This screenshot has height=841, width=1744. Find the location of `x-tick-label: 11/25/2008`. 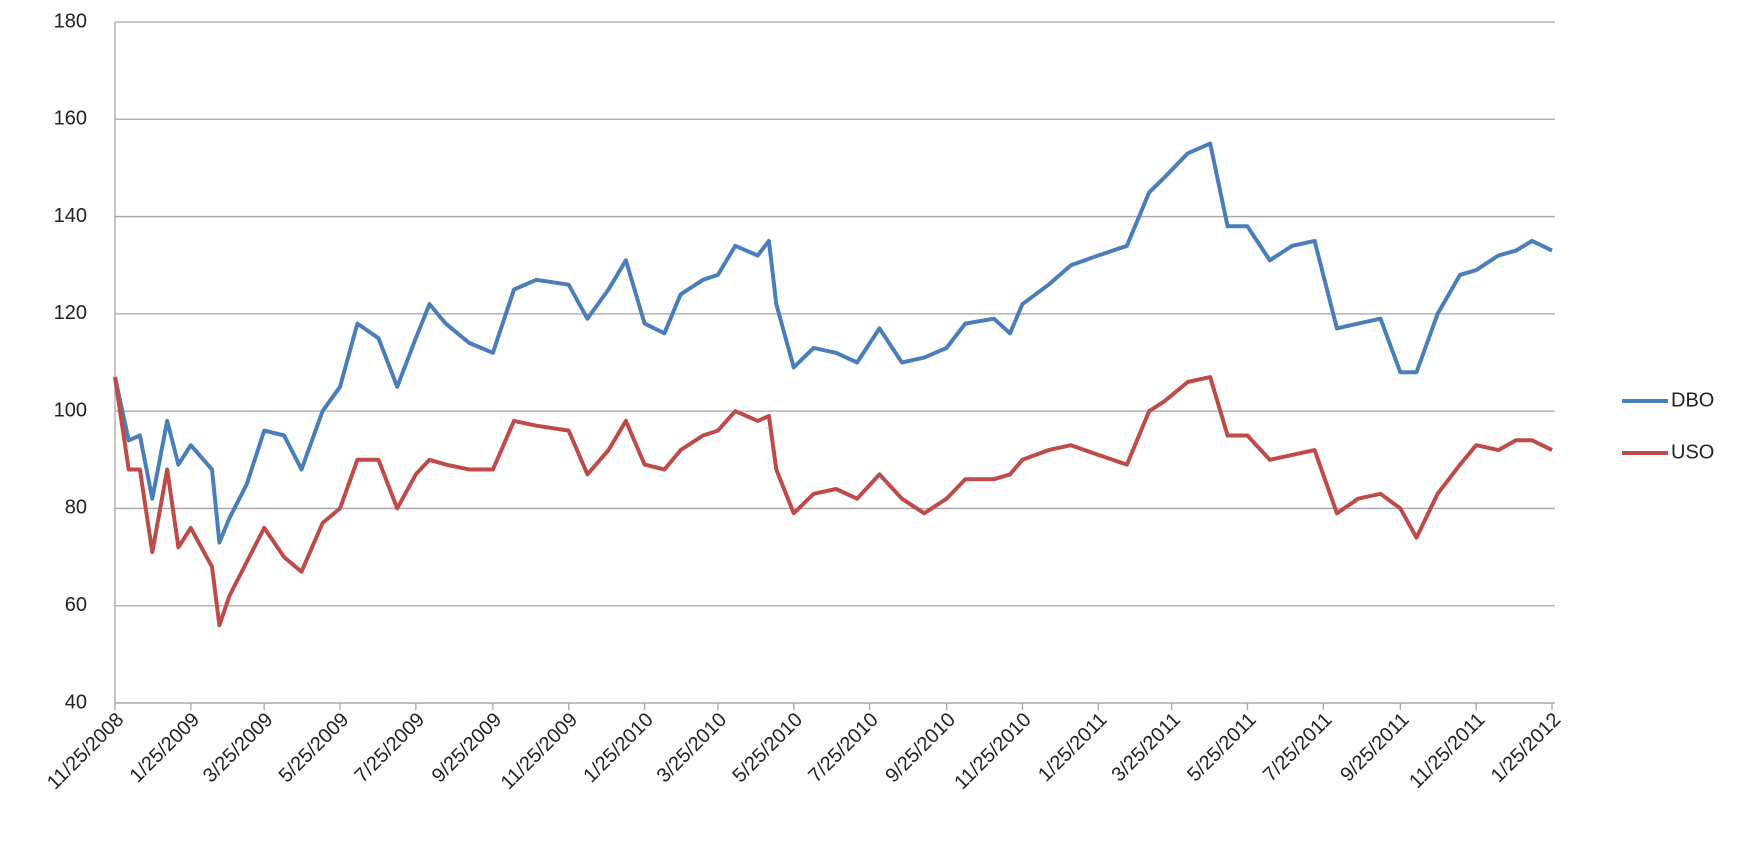

x-tick-label: 11/25/2008 is located at coordinates (85, 751).